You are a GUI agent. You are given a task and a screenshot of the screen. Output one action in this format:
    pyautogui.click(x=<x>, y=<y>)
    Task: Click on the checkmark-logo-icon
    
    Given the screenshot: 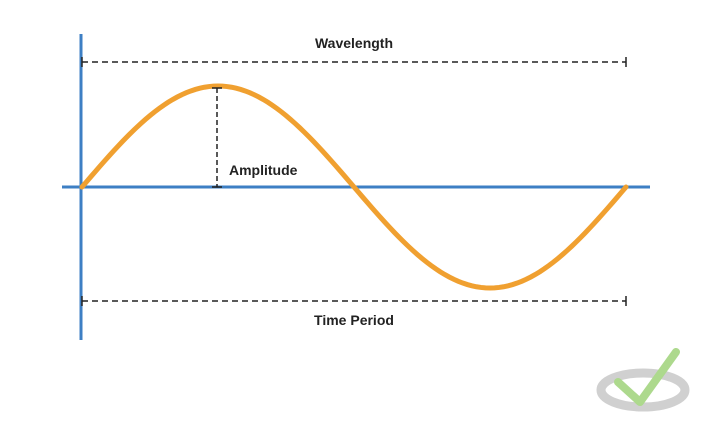 What is the action you would take?
    pyautogui.click(x=643, y=380)
    